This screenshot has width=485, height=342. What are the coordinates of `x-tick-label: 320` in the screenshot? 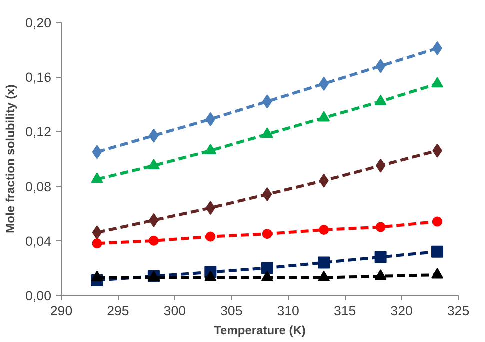 It's located at (401, 311).